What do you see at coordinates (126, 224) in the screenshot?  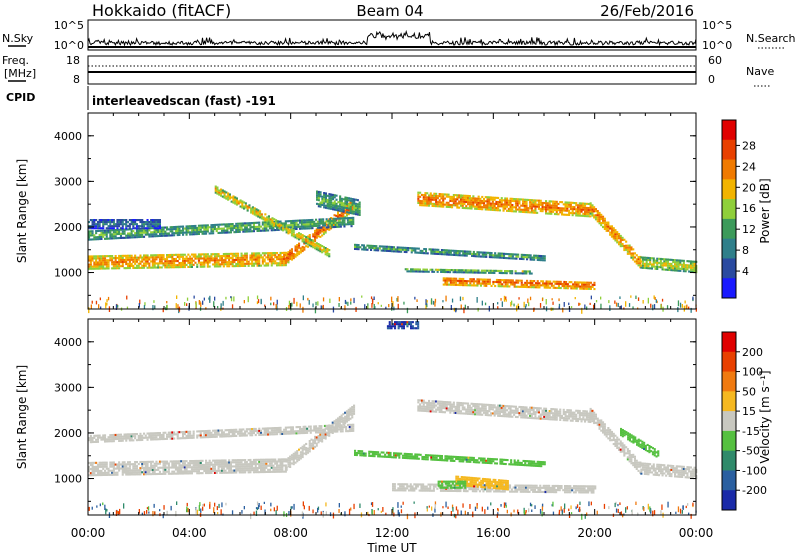 I see `power-cell-1918` at bounding box center [126, 224].